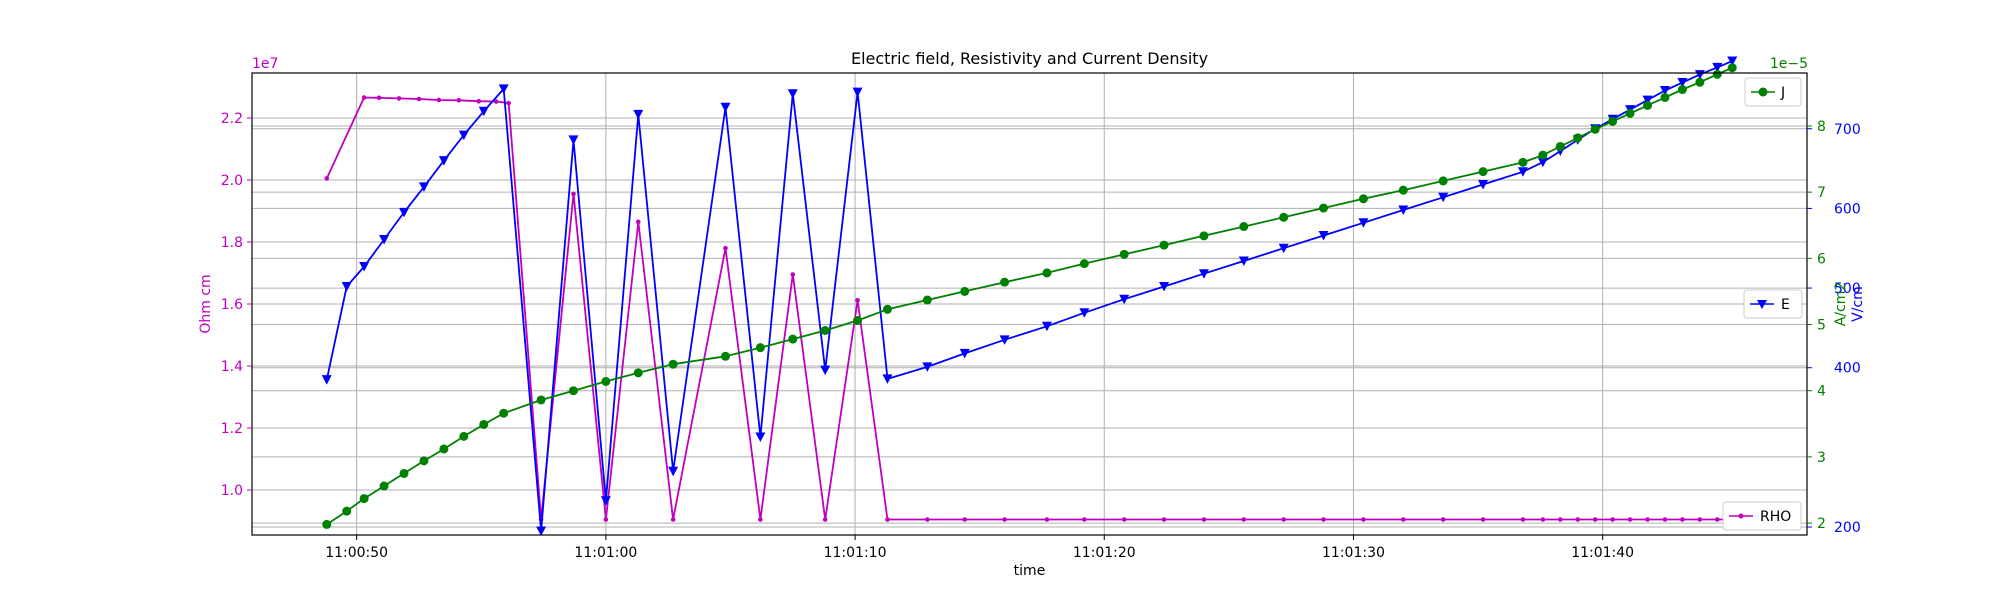 The height and width of the screenshot is (600, 2000). Describe the element at coordinates (1847, 369) in the screenshot. I see `e-tick-label: 400` at that location.